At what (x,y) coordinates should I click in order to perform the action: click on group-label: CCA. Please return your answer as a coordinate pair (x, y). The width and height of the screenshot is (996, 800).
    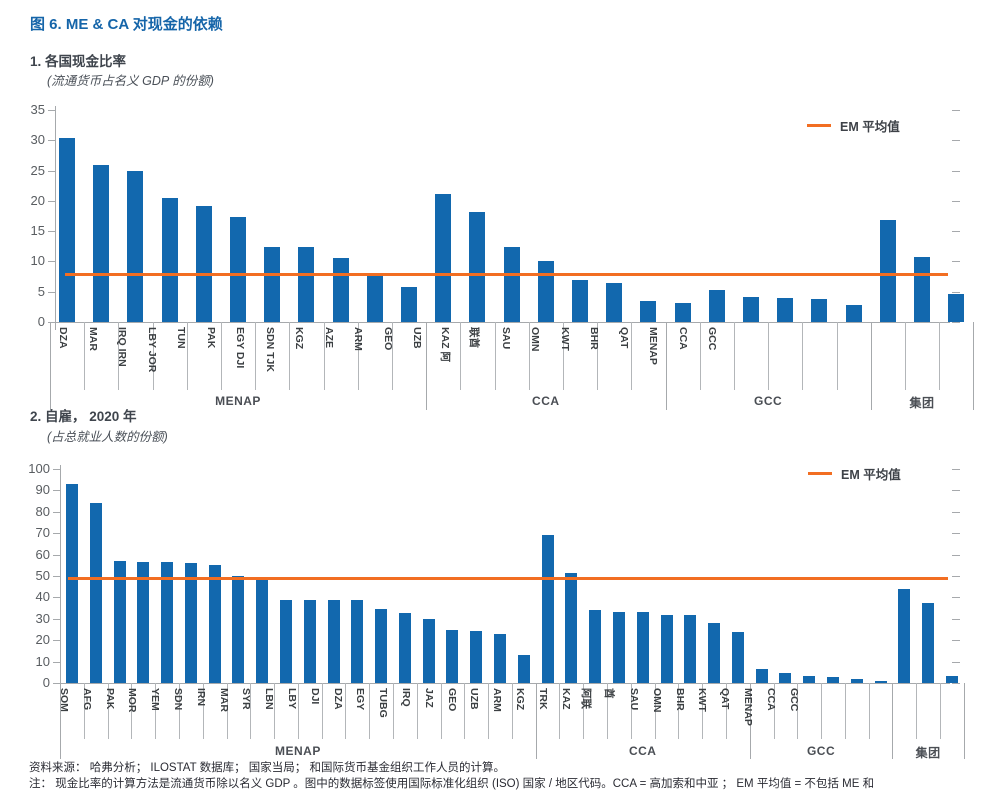
    Looking at the image, I should click on (546, 401).